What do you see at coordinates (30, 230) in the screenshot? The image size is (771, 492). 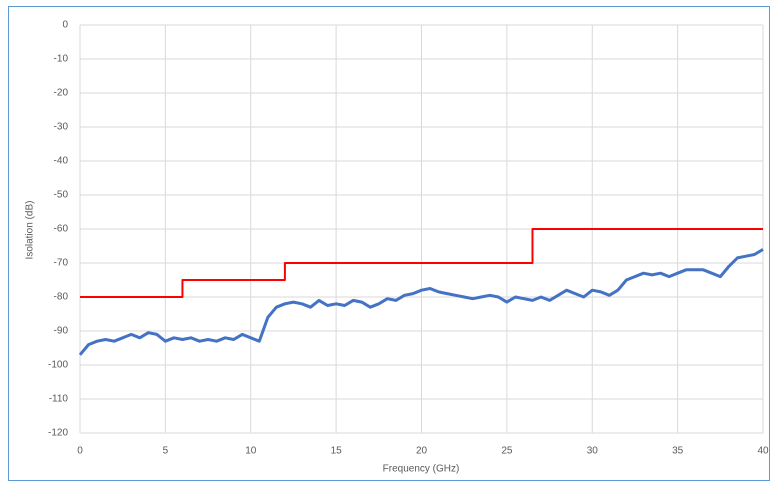 I see `y-axis-label: Isolation (dB)` at bounding box center [30, 230].